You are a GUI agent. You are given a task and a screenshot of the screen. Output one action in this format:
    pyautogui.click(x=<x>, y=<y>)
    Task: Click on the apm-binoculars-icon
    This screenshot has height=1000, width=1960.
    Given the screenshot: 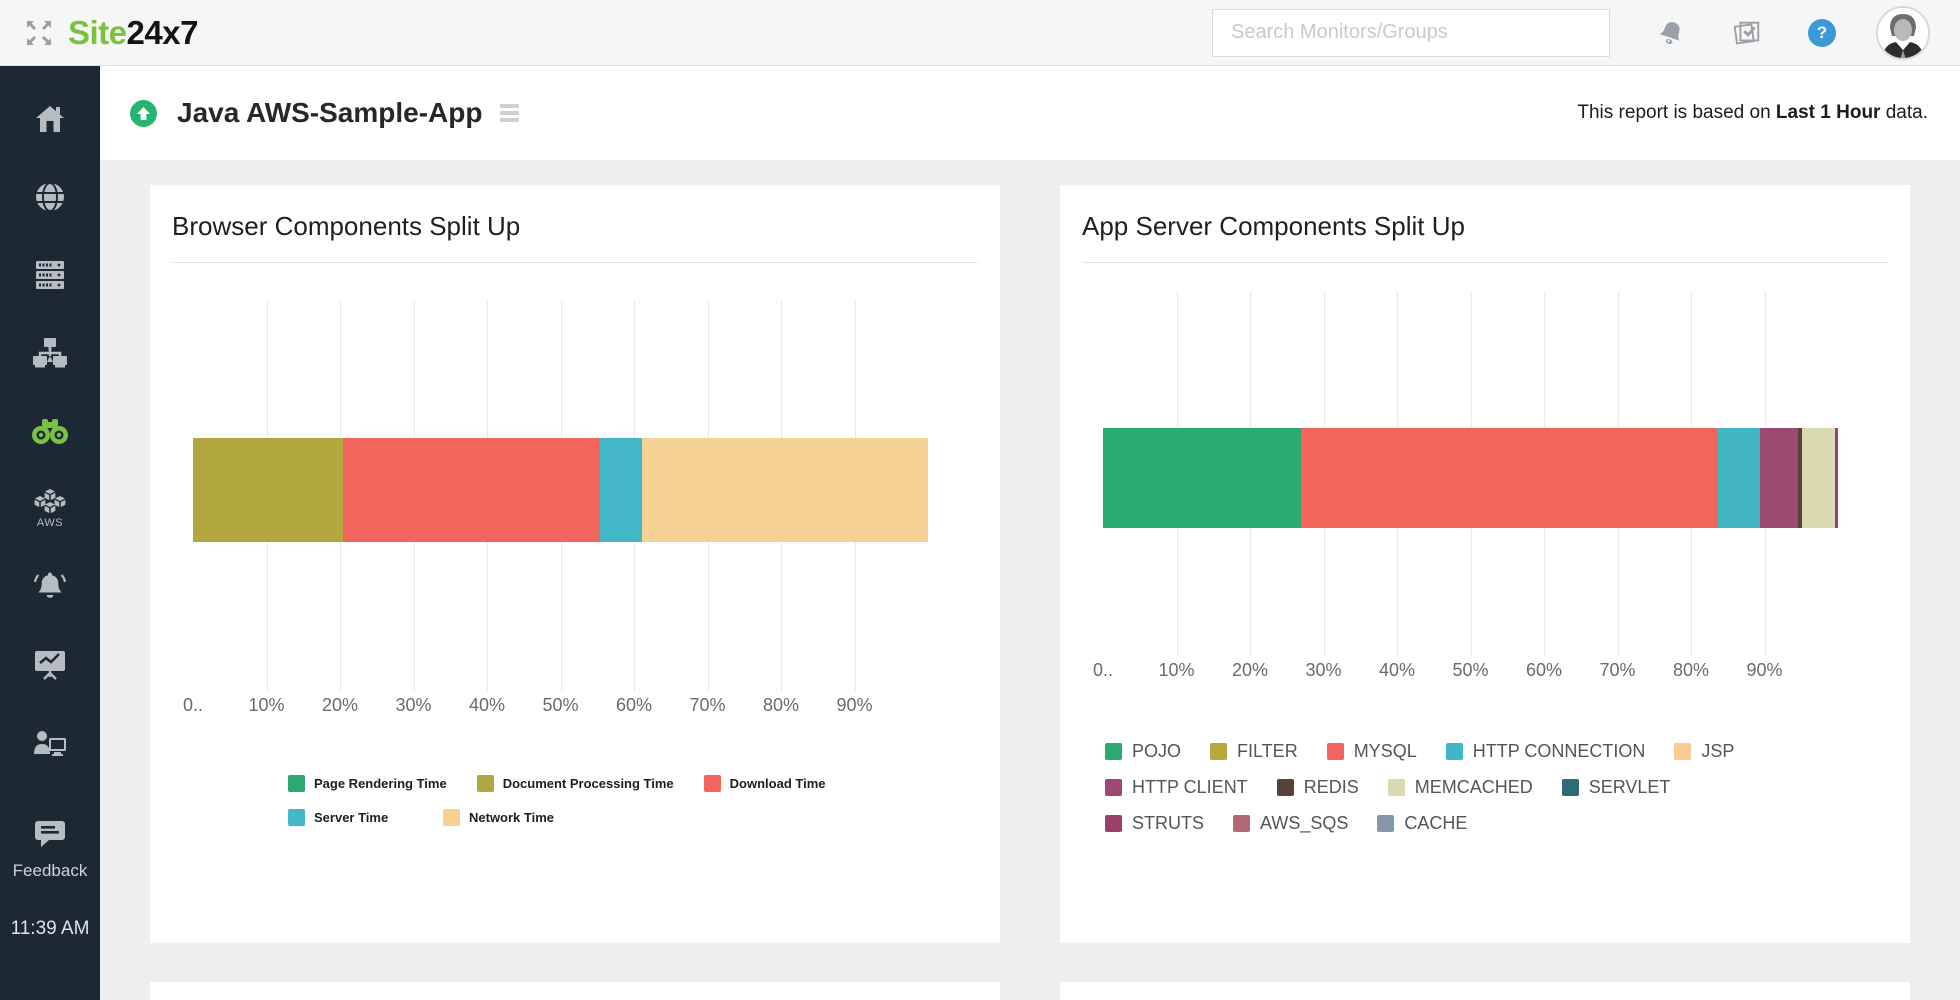 What is the action you would take?
    pyautogui.click(x=50, y=431)
    